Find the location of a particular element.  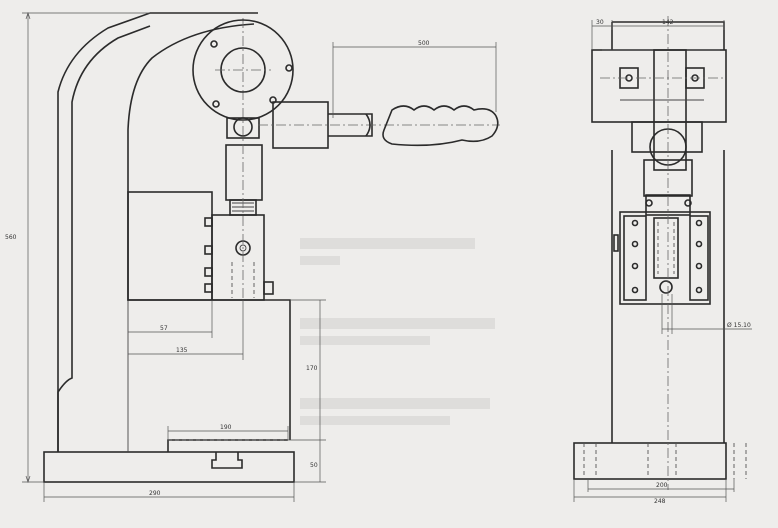

base-plate is located at coordinates (169, 467).